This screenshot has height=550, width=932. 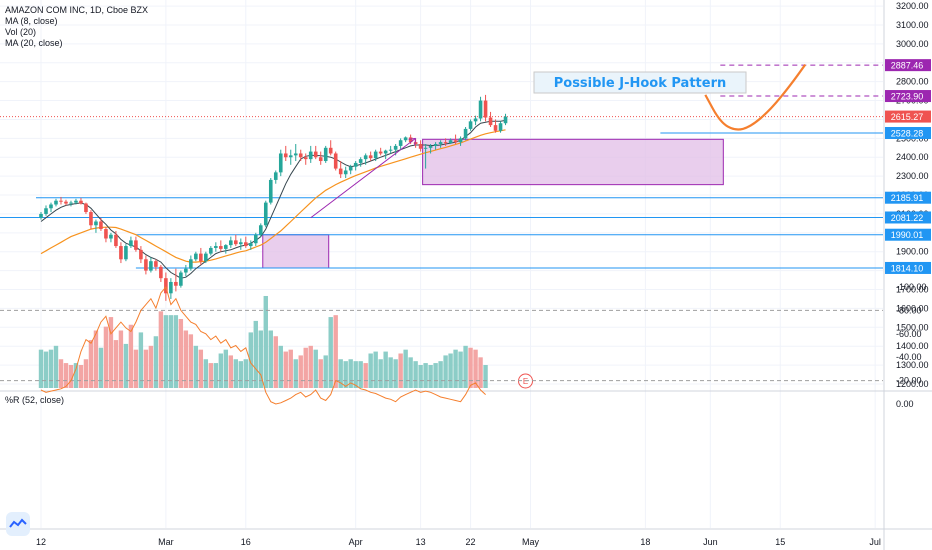 What do you see at coordinates (912, 252) in the screenshot?
I see `price-tick-label: 1900.00` at bounding box center [912, 252].